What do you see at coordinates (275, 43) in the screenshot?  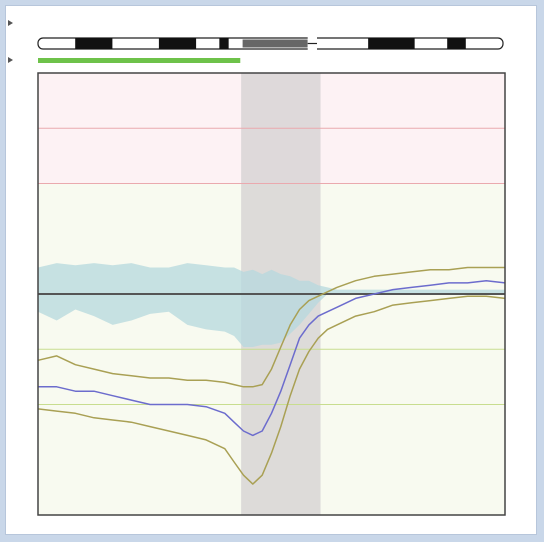 I see `ideogram-centromere` at bounding box center [275, 43].